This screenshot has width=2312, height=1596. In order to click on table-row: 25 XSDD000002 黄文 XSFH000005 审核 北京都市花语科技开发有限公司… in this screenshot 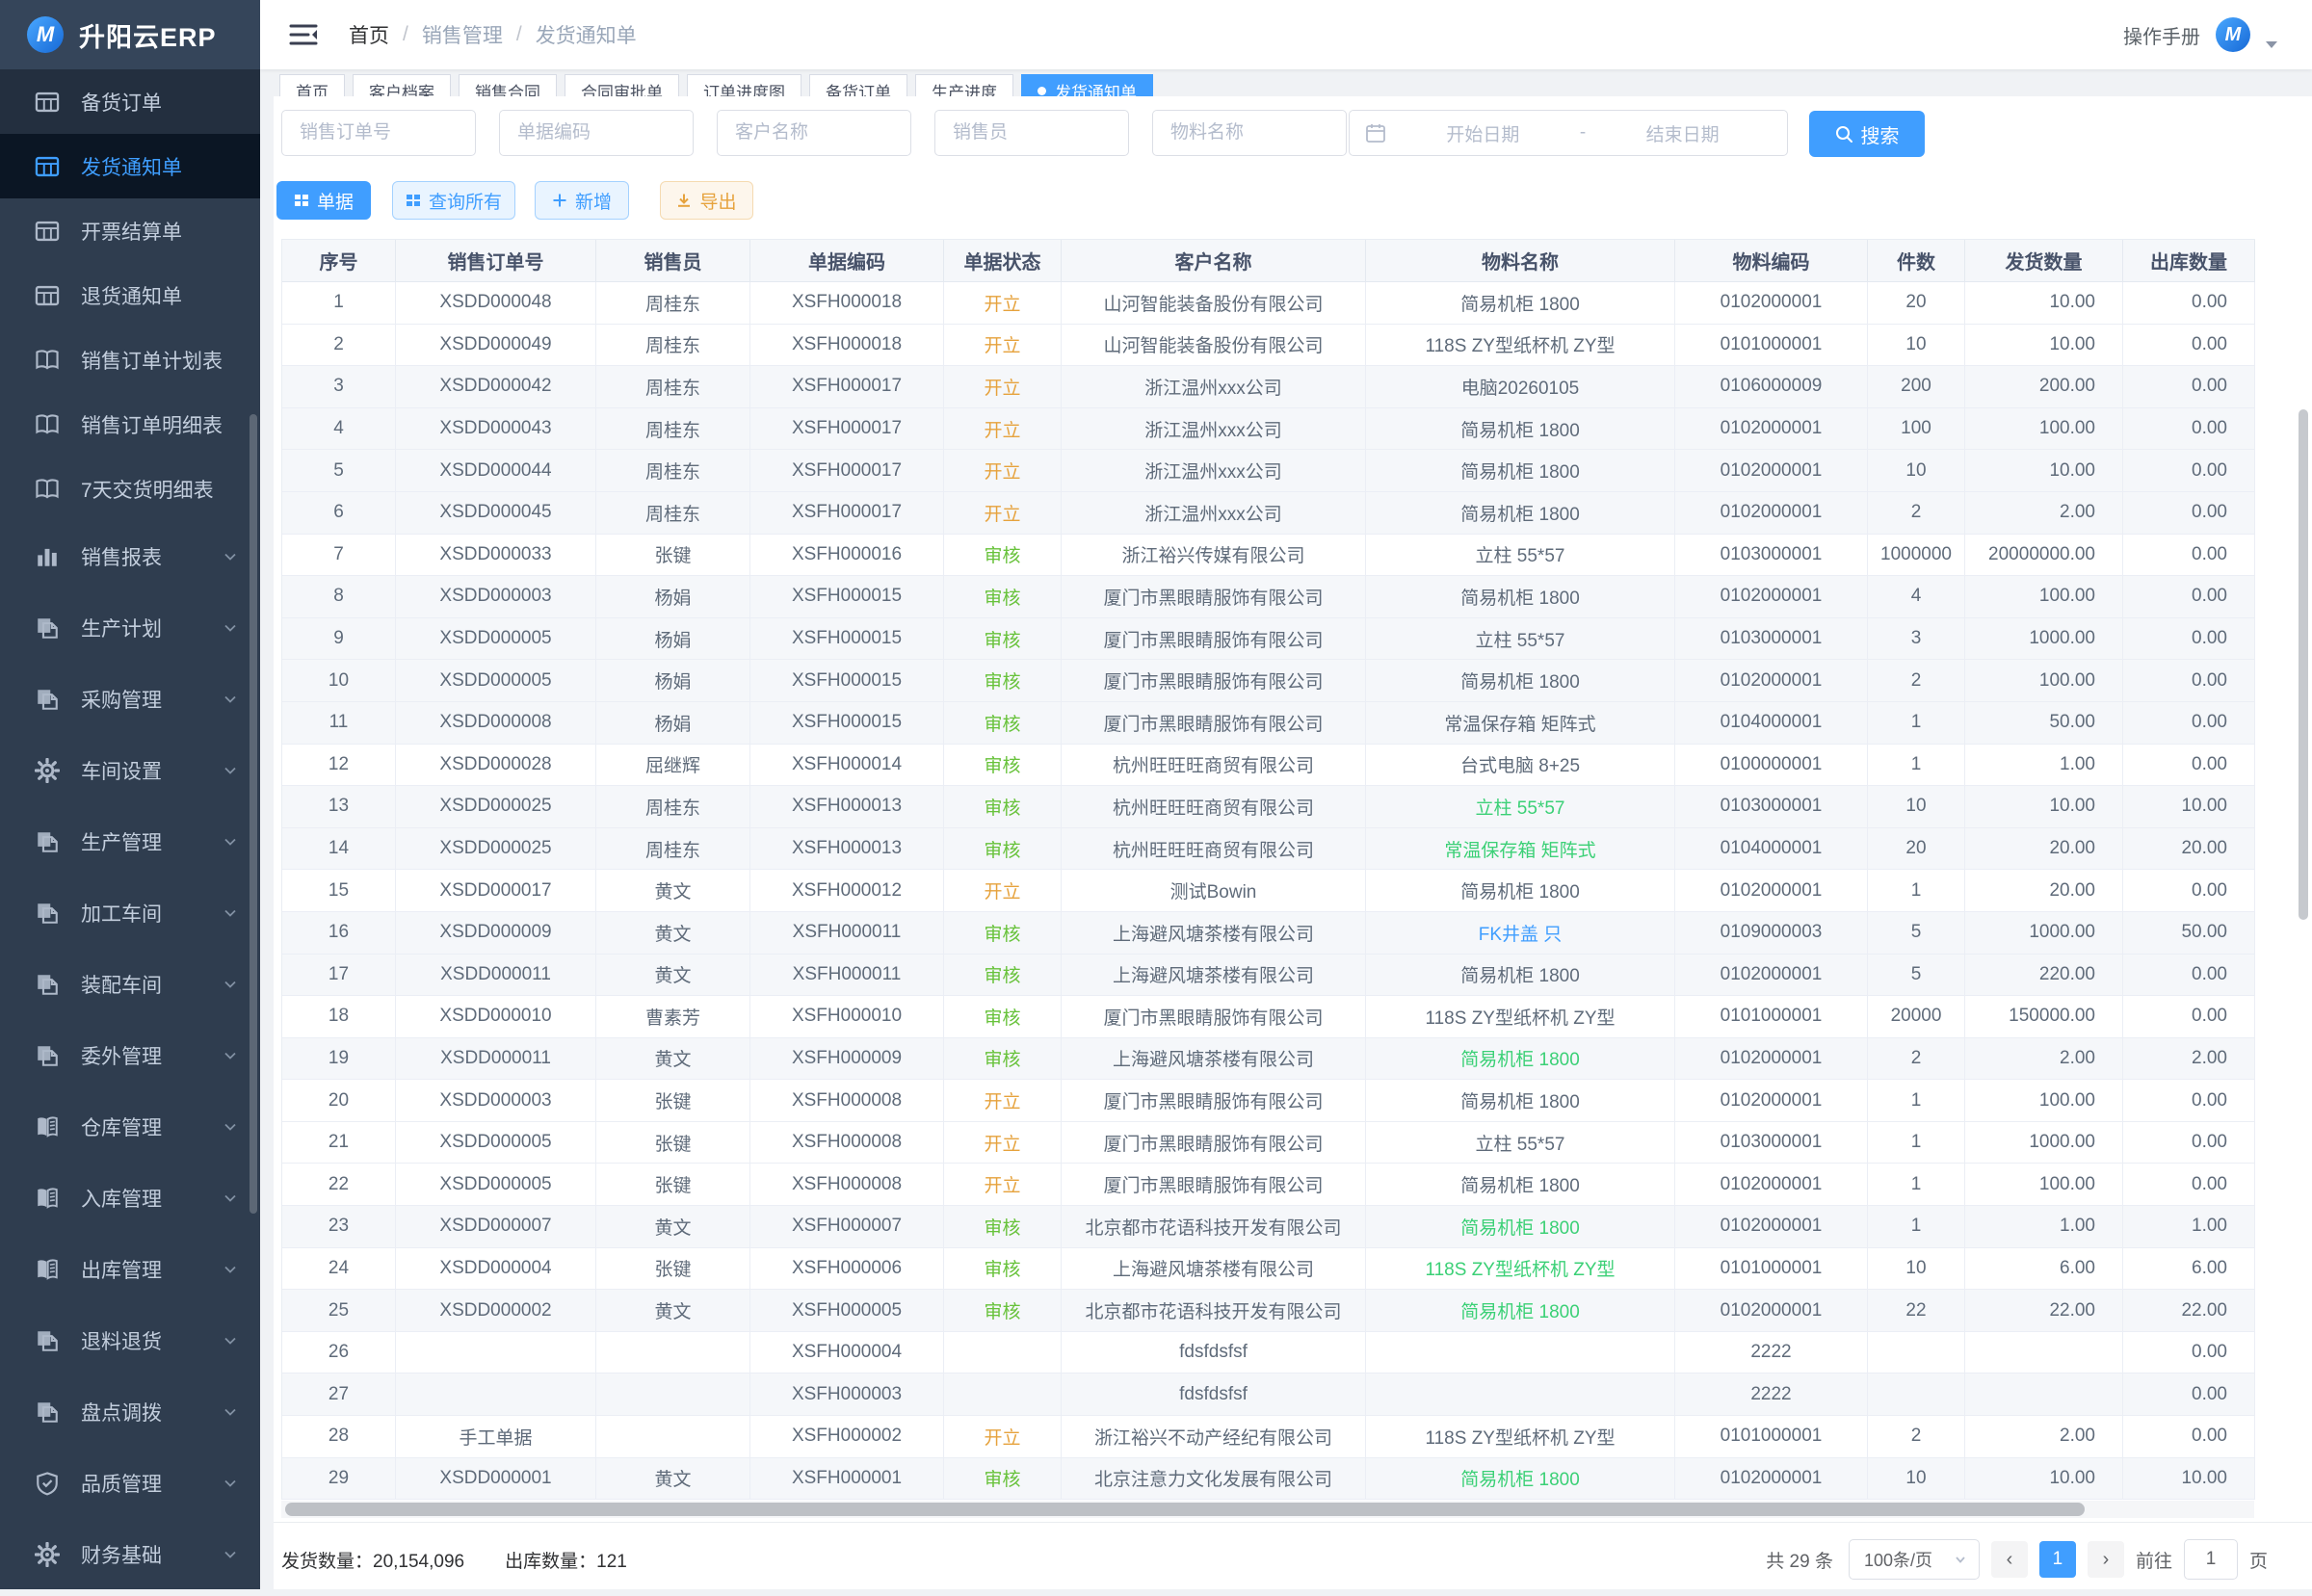, I will do `click(1268, 1311)`.